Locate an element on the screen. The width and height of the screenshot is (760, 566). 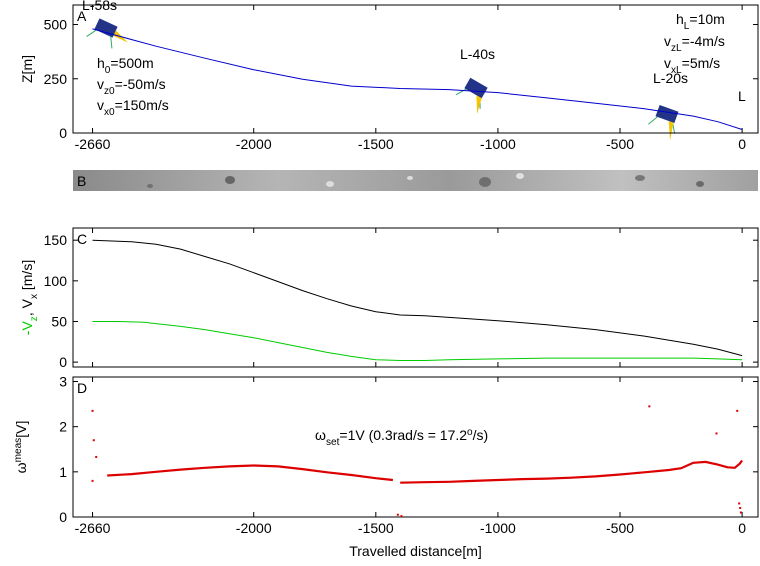
text-segment: meas is located at coordinates (18, 450).